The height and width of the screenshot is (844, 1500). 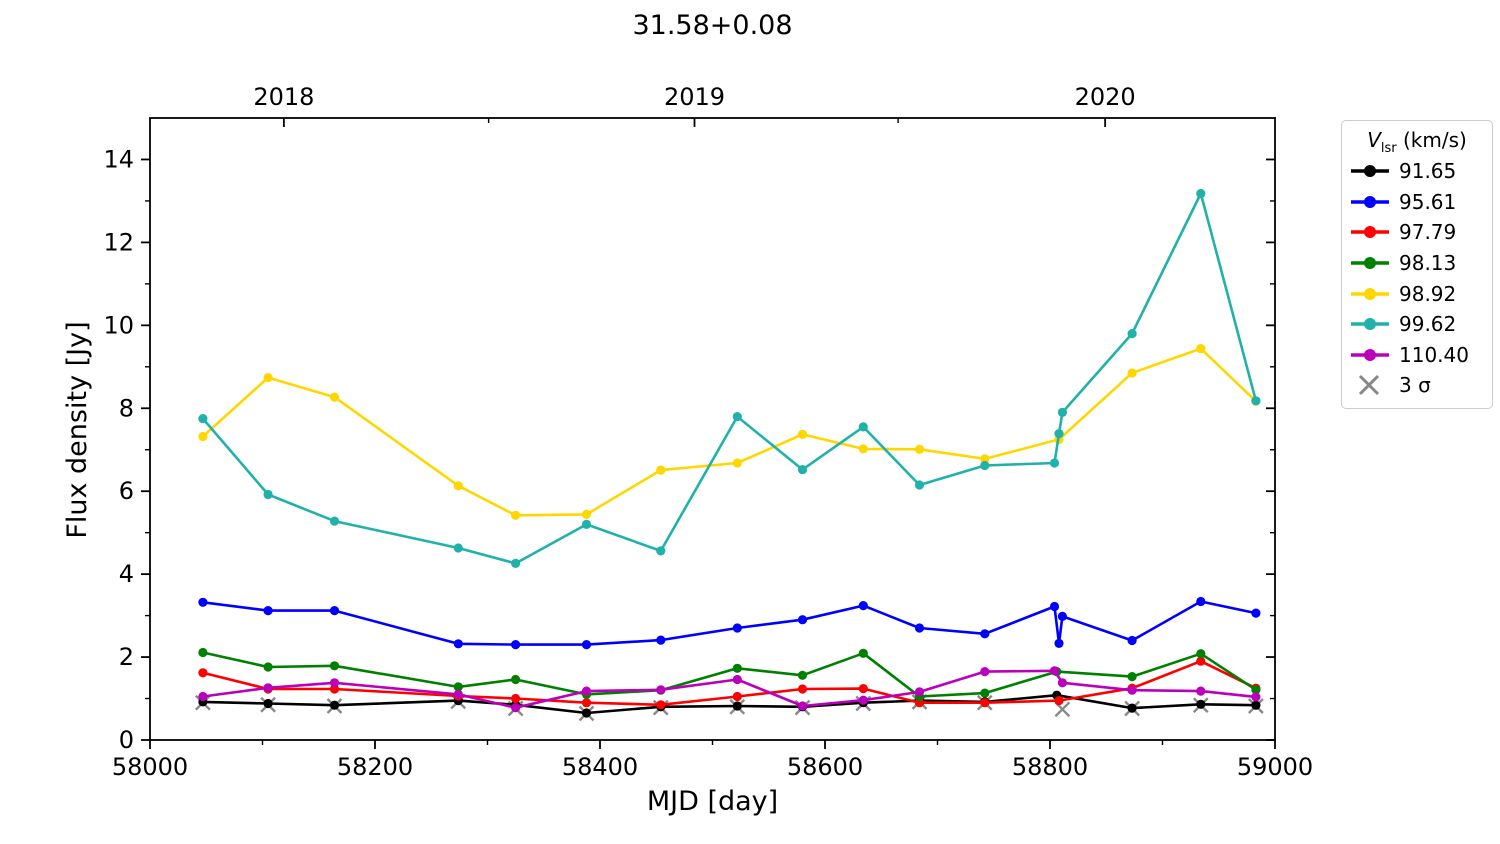 What do you see at coordinates (1428, 263) in the screenshot?
I see `legend-entry-label: 98.13` at bounding box center [1428, 263].